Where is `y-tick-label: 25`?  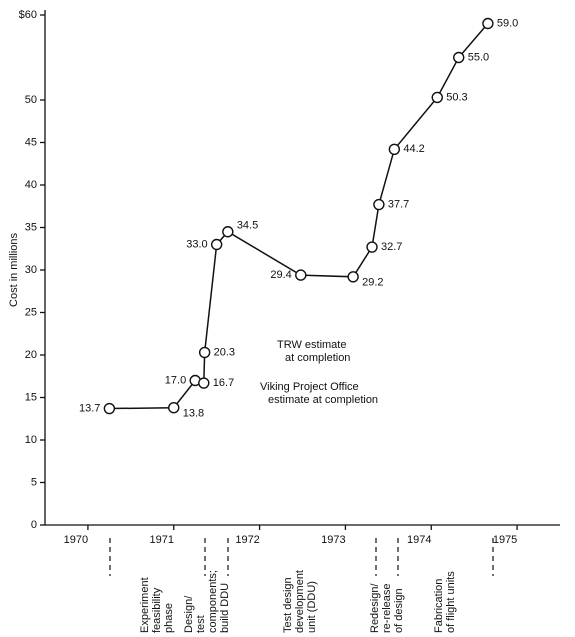
y-tick-label: 25 is located at coordinates (31, 312).